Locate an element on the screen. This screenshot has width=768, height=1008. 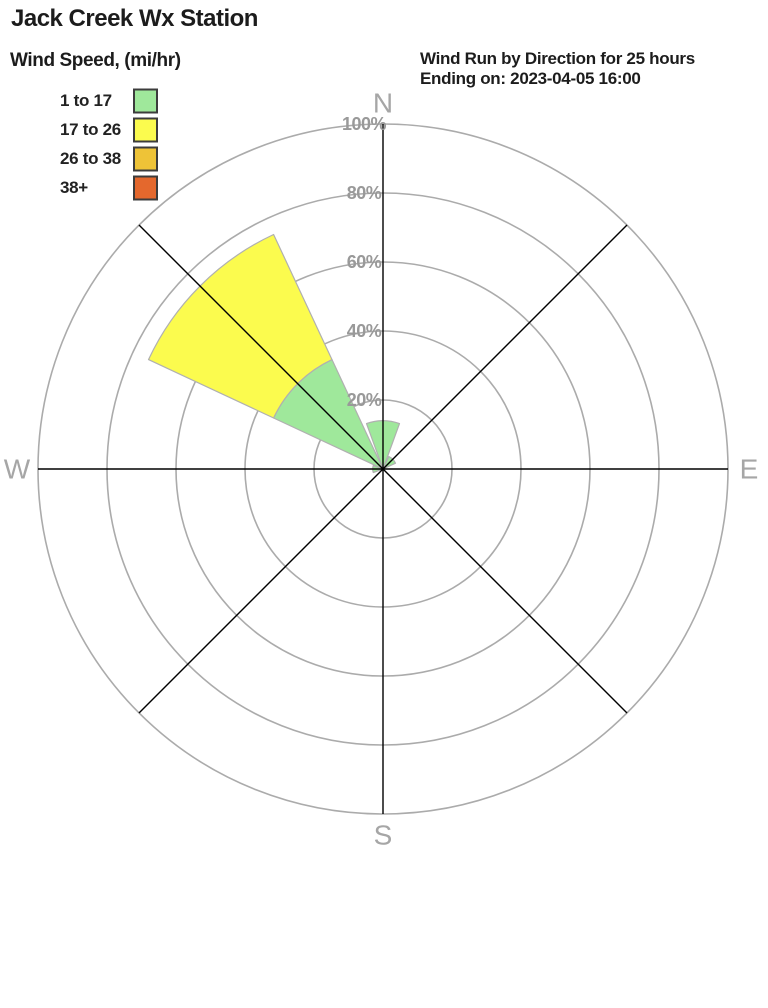
cardinal-label-s: S is located at coordinates (383, 835).